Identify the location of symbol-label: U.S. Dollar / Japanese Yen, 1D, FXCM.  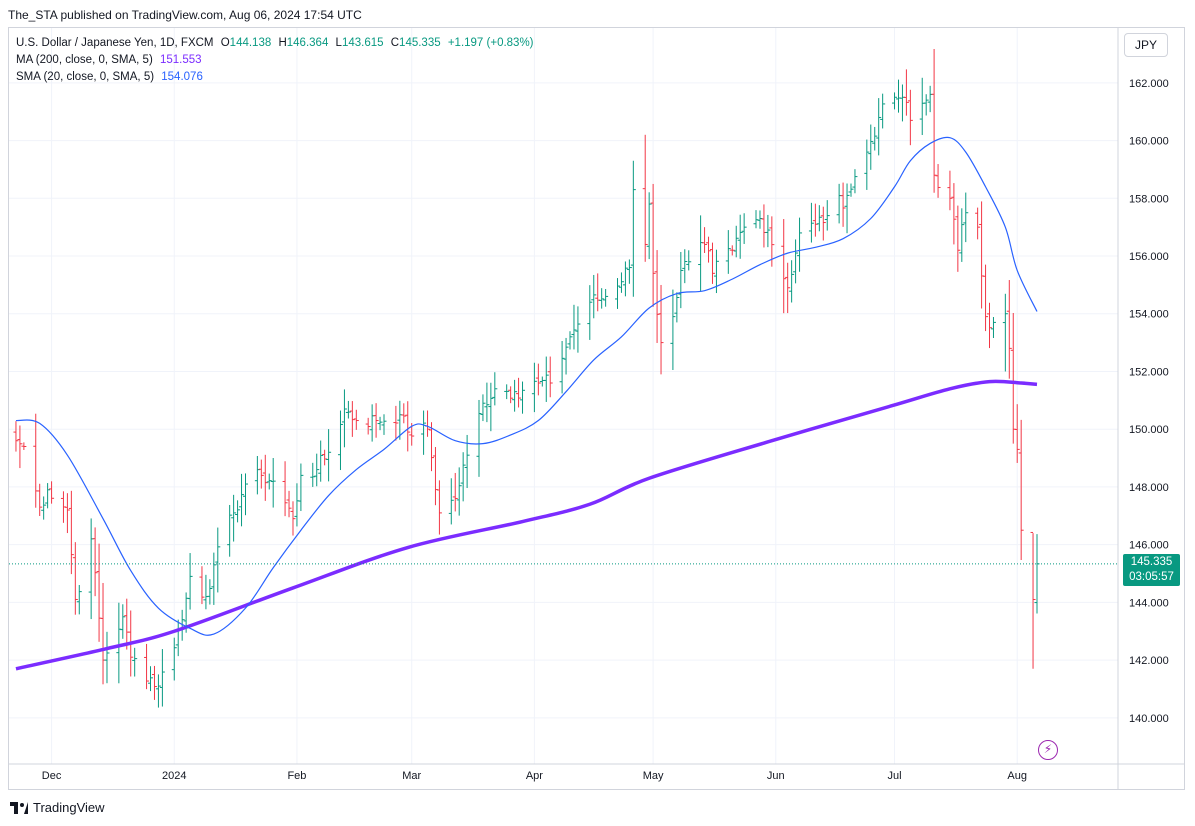
(115, 43).